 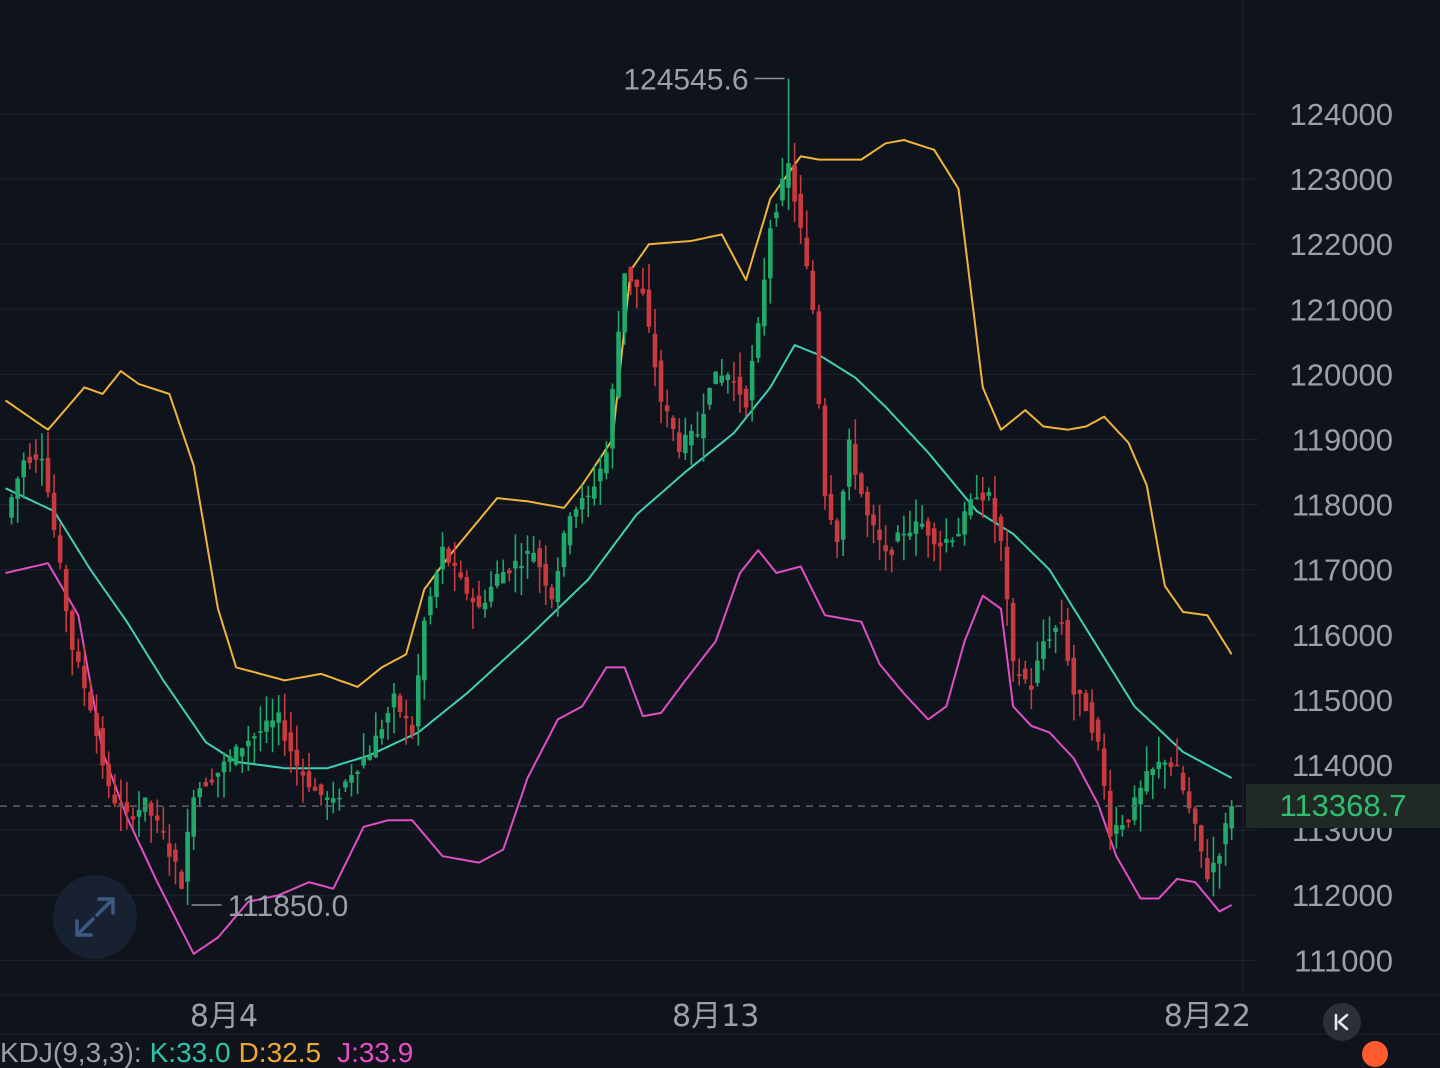 I want to click on y-tick-label: 121000, so click(x=1341, y=309).